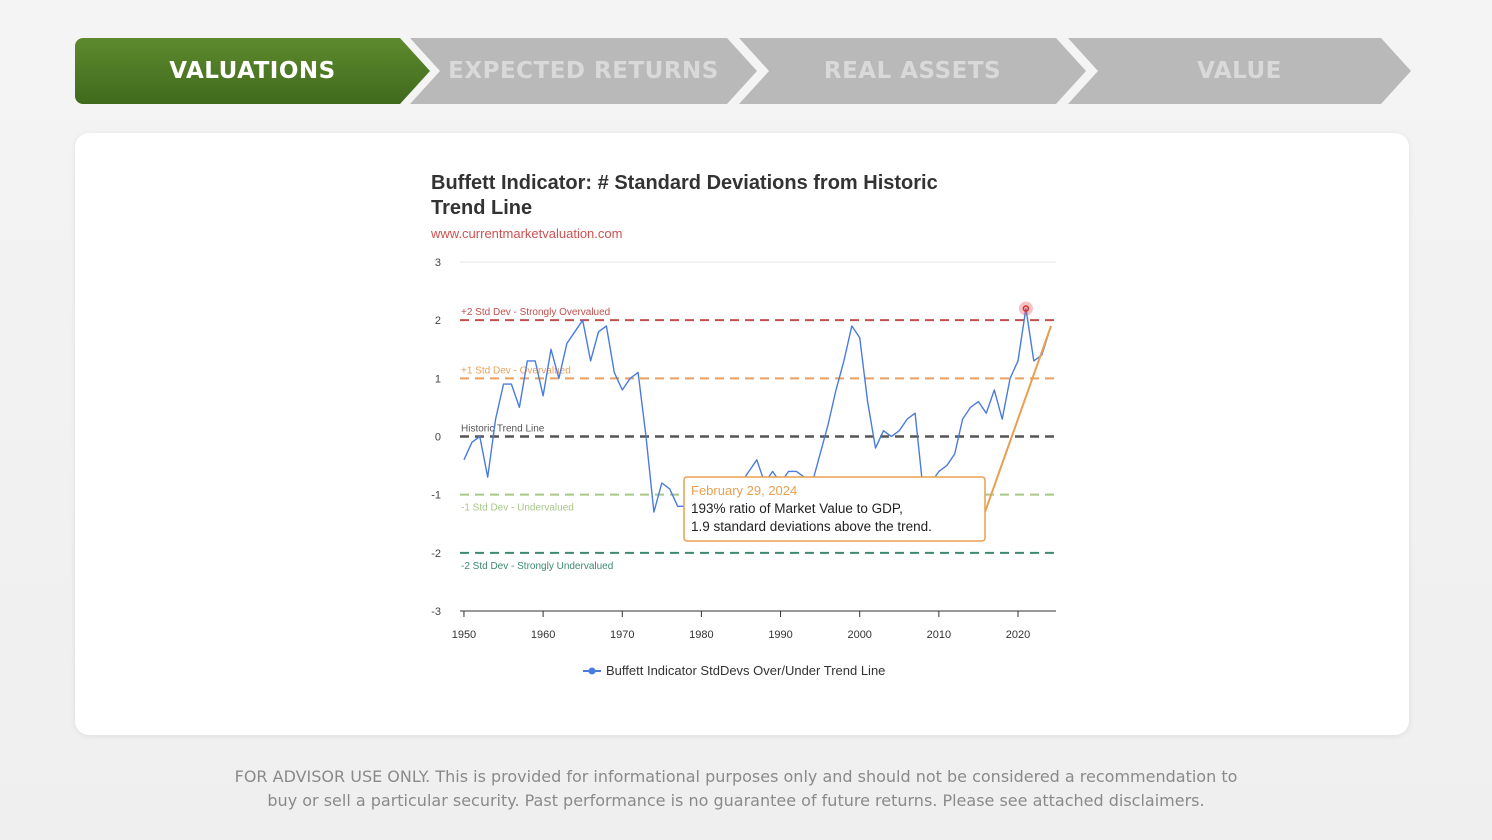 The image size is (1492, 840). I want to click on series-group, so click(757, 407).